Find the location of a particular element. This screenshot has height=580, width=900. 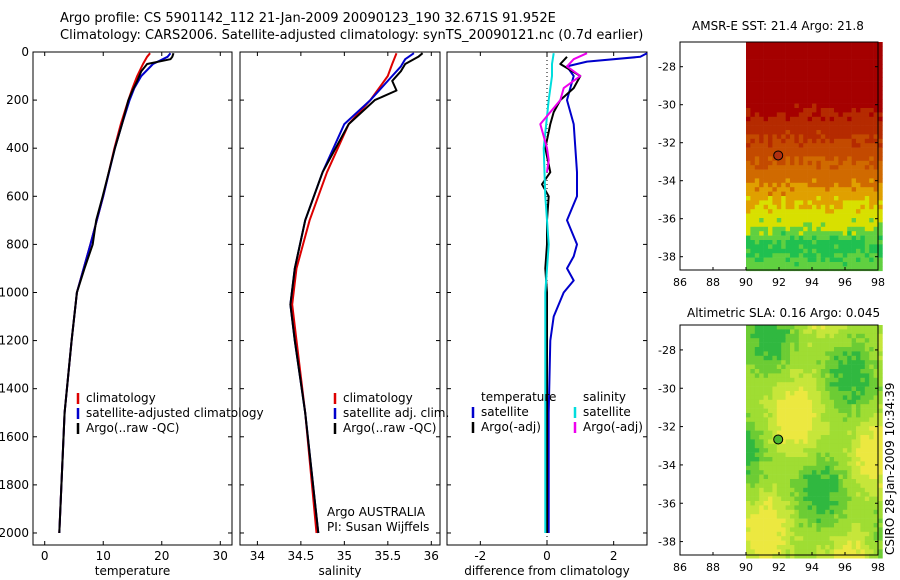

x-tick-label-salinity: 34.5 is located at coordinates (301, 556).